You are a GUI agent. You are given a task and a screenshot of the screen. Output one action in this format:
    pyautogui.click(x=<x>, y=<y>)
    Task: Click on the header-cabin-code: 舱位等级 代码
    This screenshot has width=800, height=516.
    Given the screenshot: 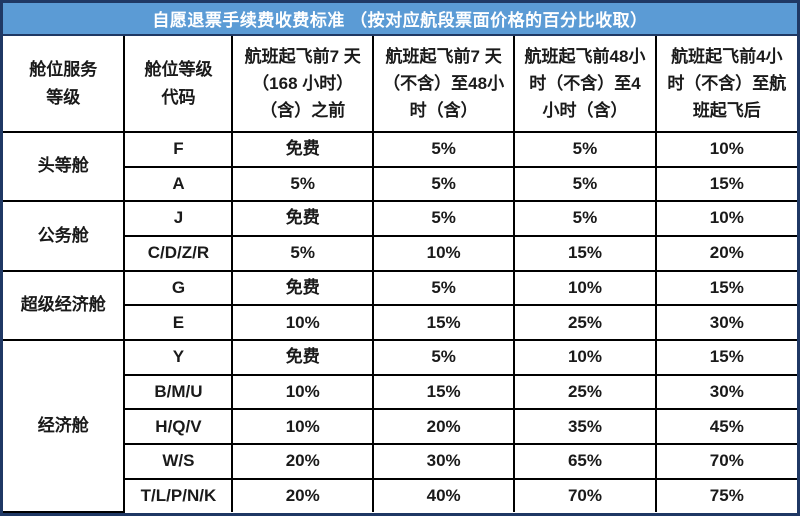 What is the action you would take?
    pyautogui.click(x=178, y=84)
    